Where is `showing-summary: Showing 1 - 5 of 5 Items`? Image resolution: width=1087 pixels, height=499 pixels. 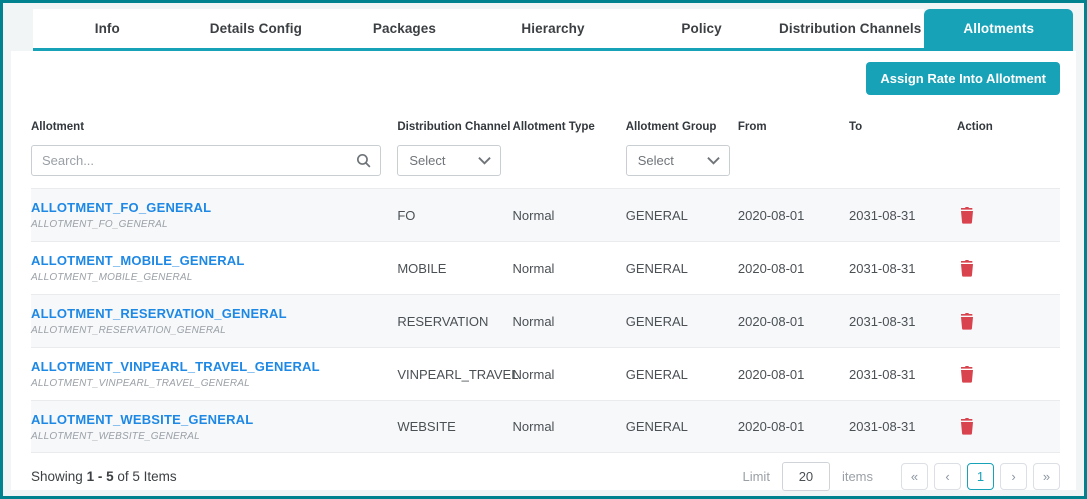
showing-summary: Showing 1 - 5 of 5 Items is located at coordinates (104, 476).